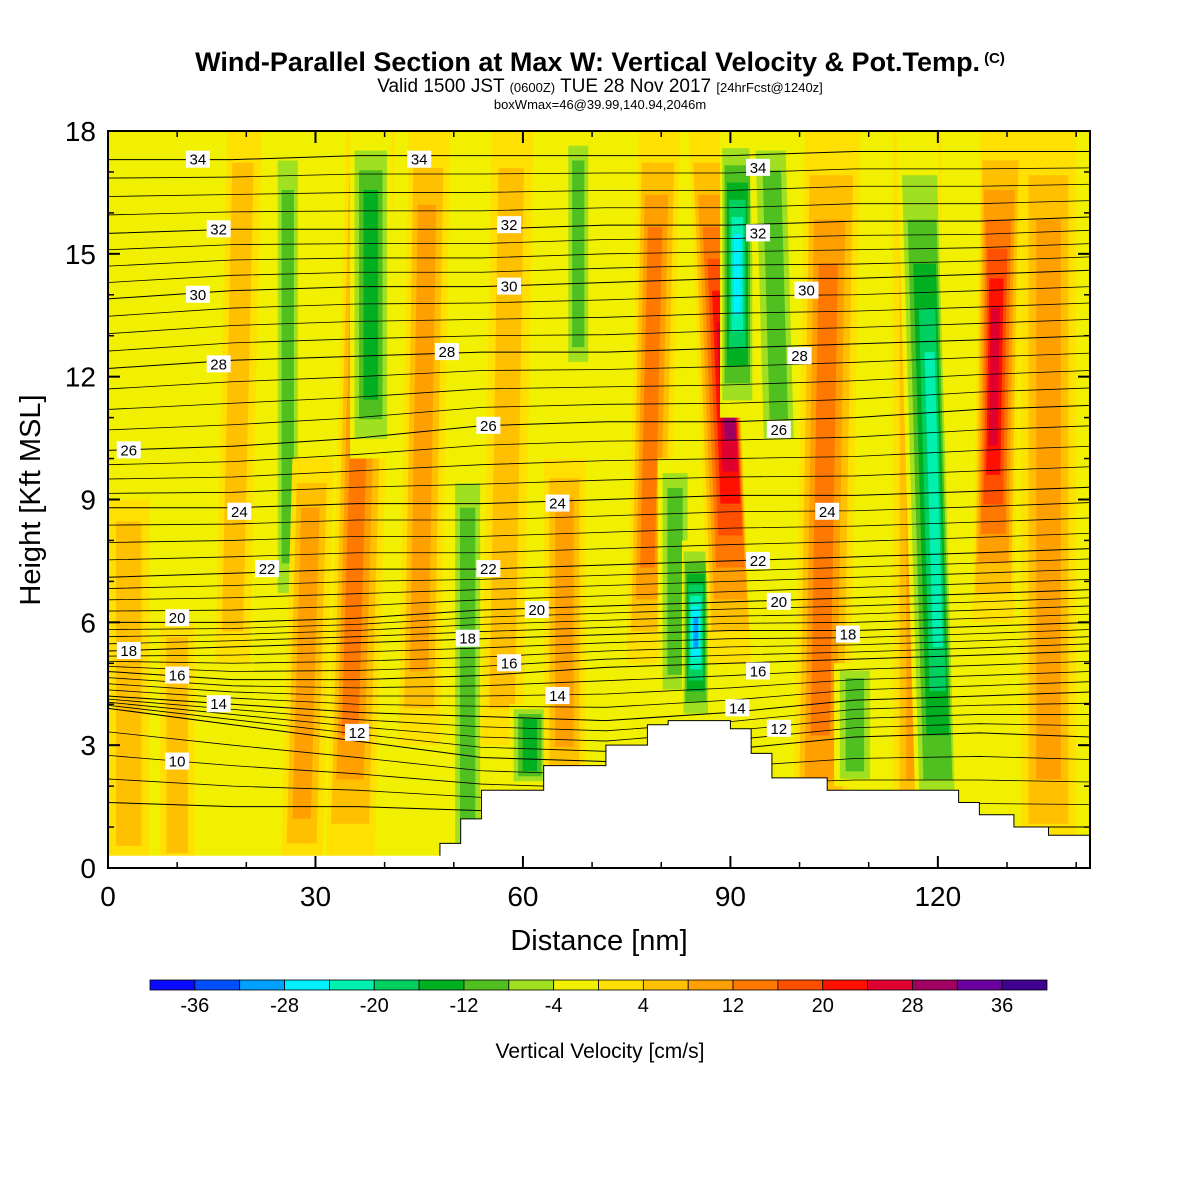 The height and width of the screenshot is (1200, 1200). What do you see at coordinates (31, 499) in the screenshot?
I see `y-axis-label: Height [Kft MSL]` at bounding box center [31, 499].